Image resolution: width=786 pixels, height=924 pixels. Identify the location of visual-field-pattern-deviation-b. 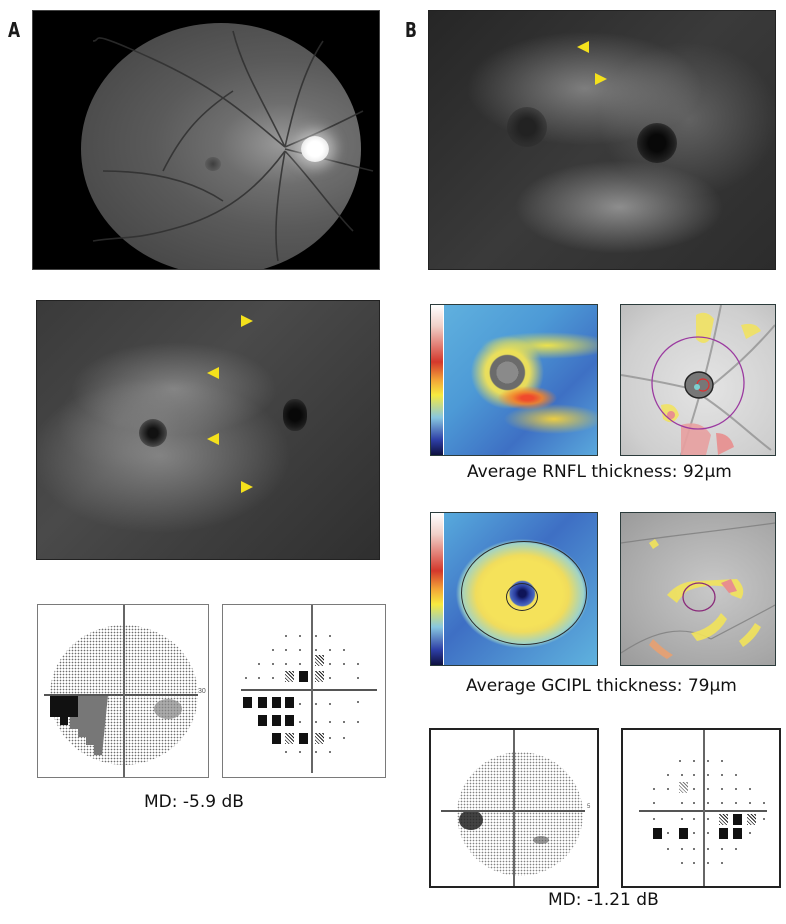
(701, 808).